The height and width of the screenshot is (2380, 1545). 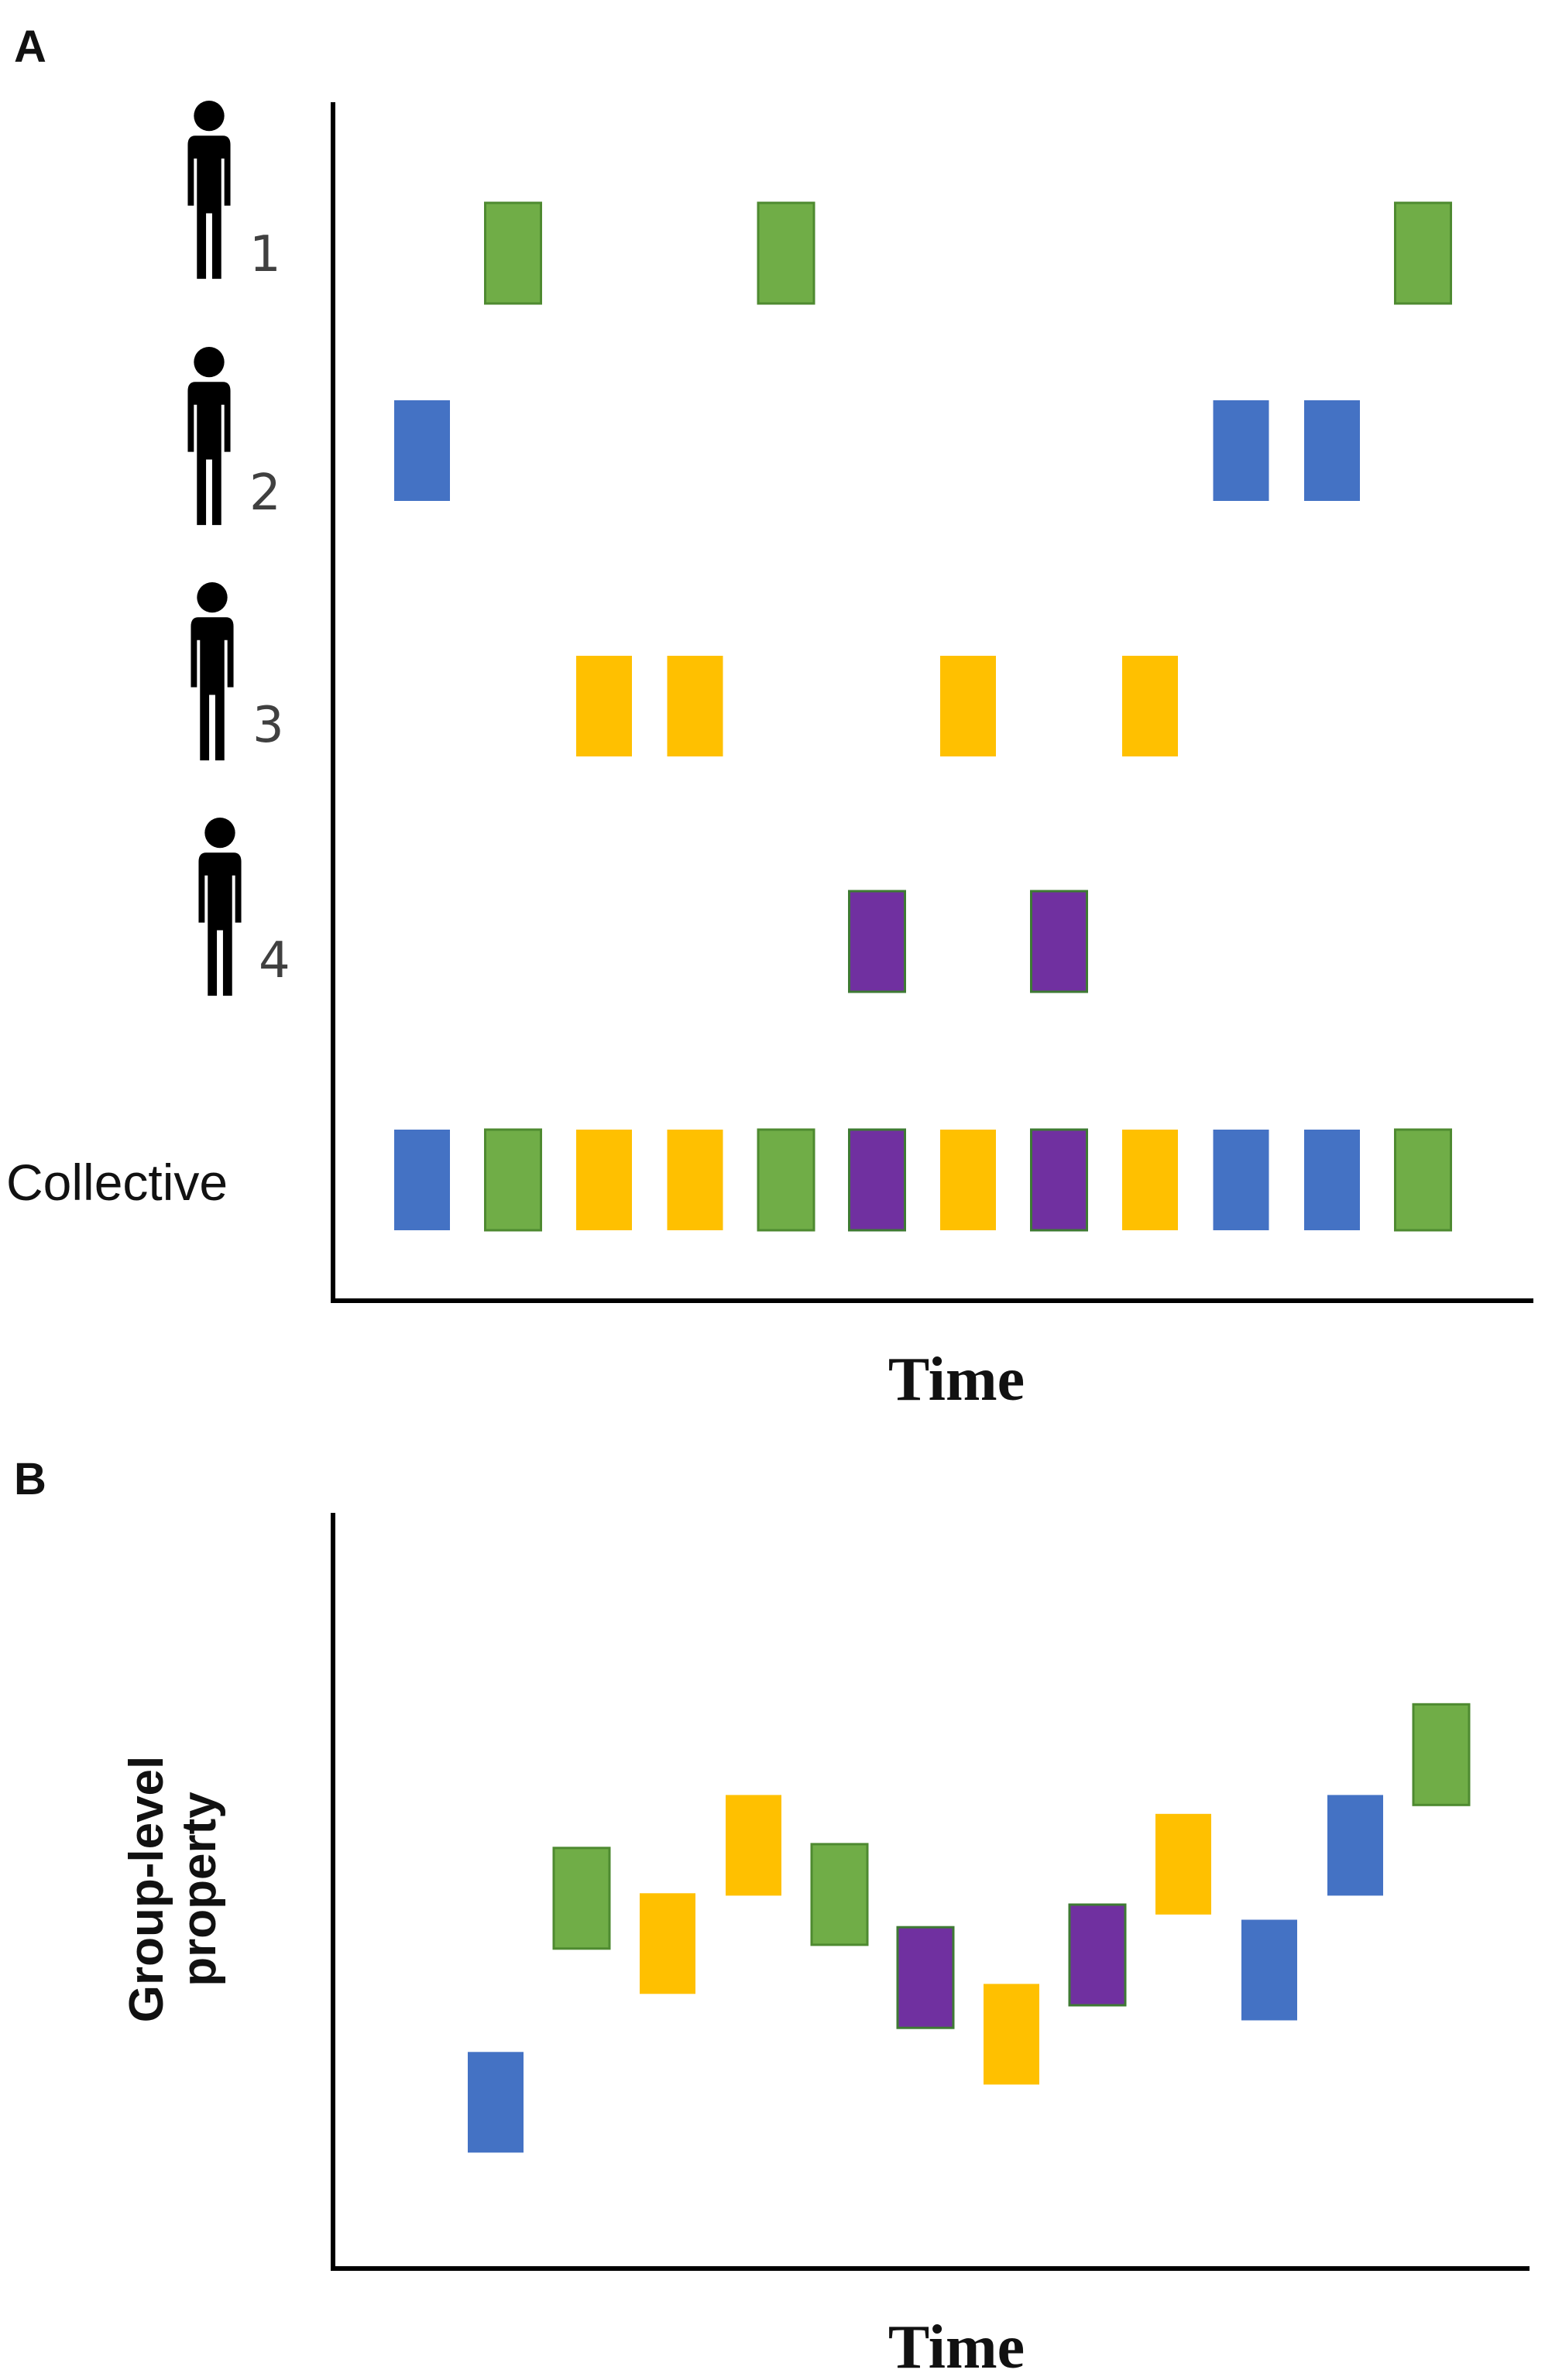 I want to click on group-property-mark-t8, so click(x=1098, y=1955).